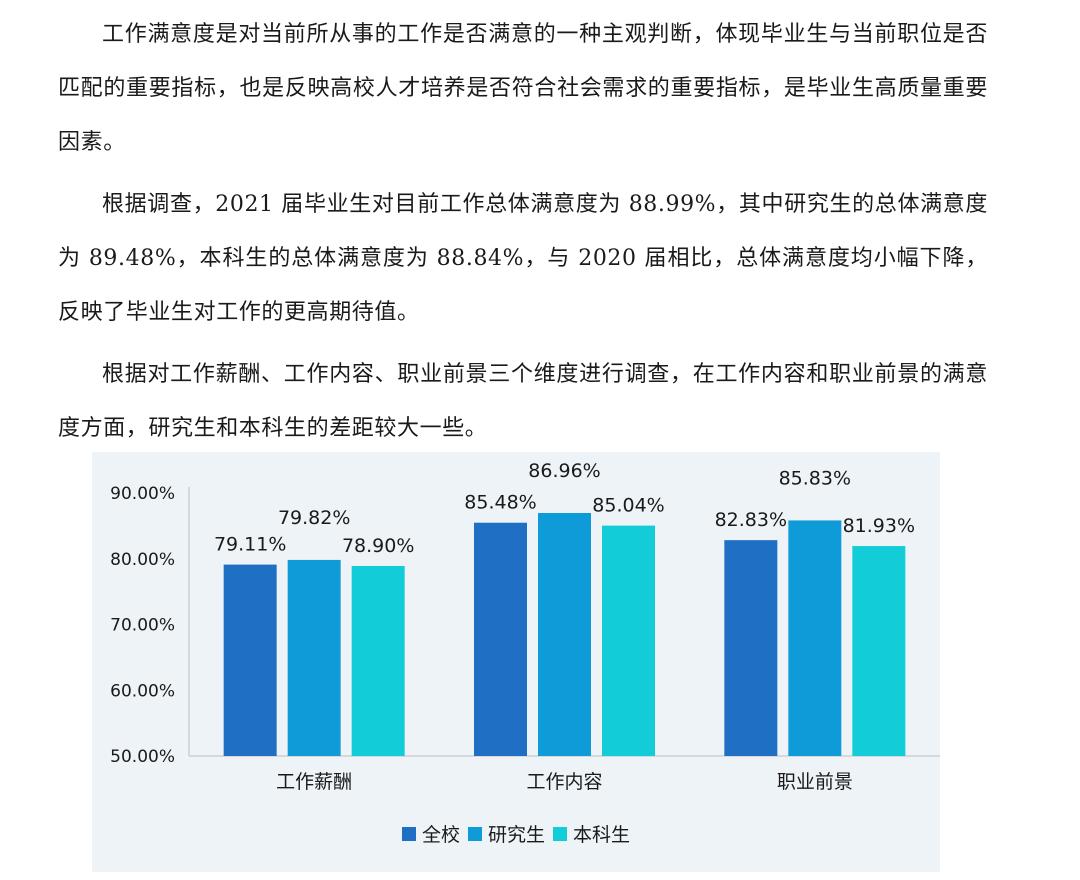  What do you see at coordinates (628, 506) in the screenshot?
I see `data-label: 85.04%` at bounding box center [628, 506].